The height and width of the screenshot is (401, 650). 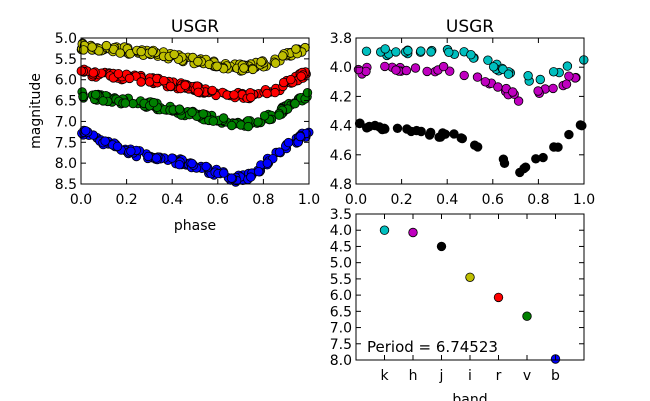 What do you see at coordinates (341, 312) in the screenshot?
I see `bottom-ytick-label: 6.5` at bounding box center [341, 312].